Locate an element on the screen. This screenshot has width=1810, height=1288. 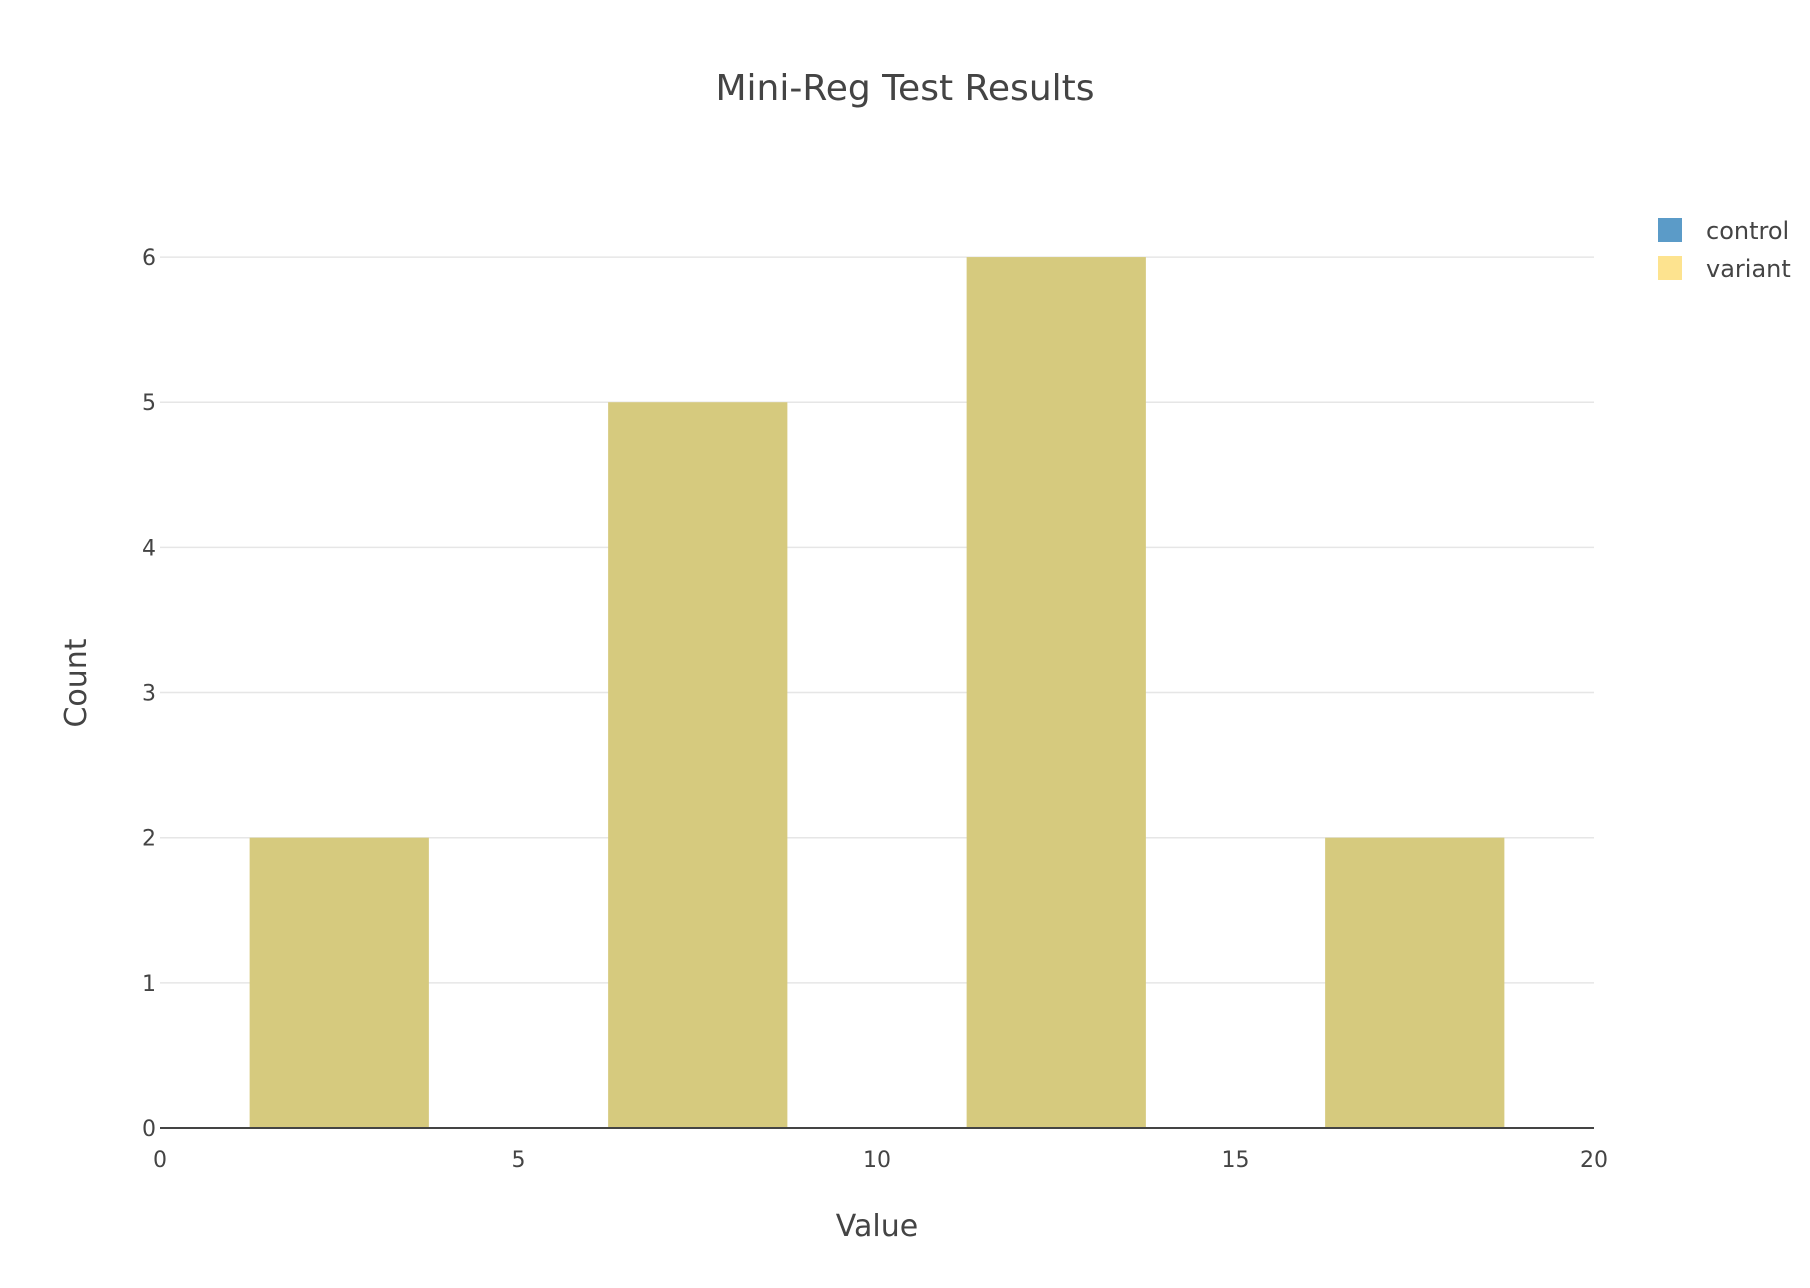
control-legend-swatch is located at coordinates (1670, 230).